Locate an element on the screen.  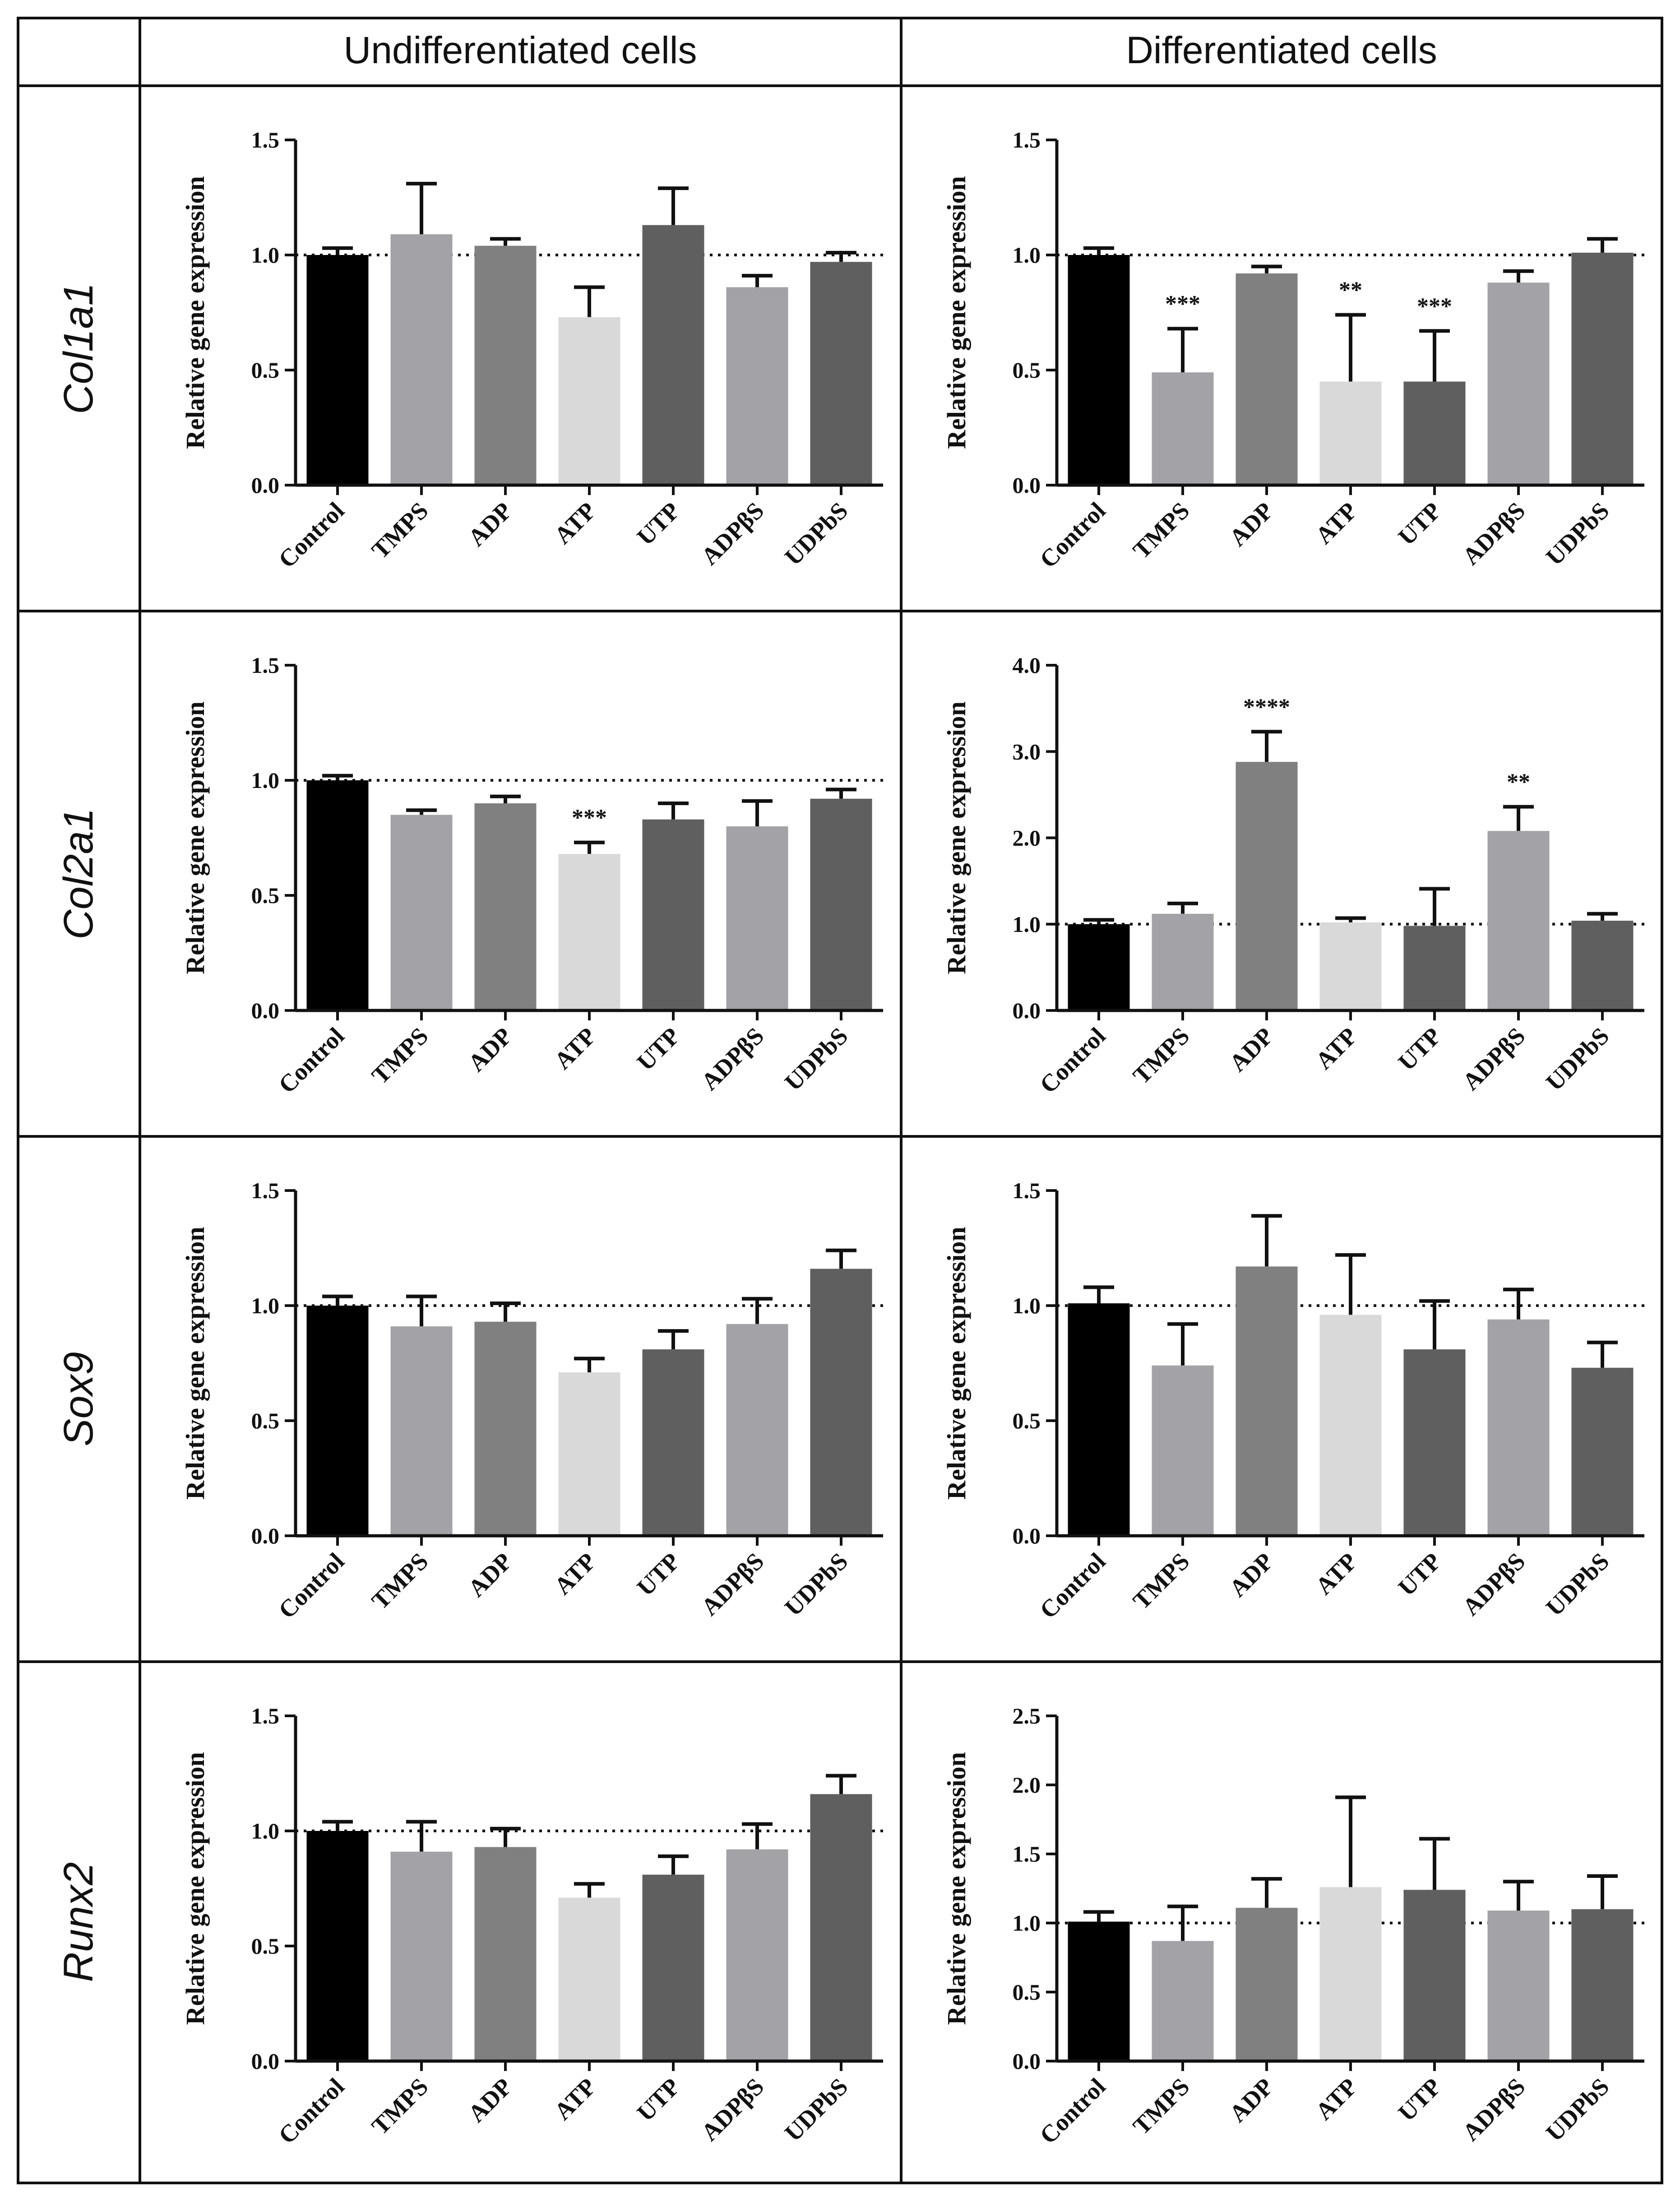
row-label-col2a1: Col2a1 is located at coordinates (79, 874).